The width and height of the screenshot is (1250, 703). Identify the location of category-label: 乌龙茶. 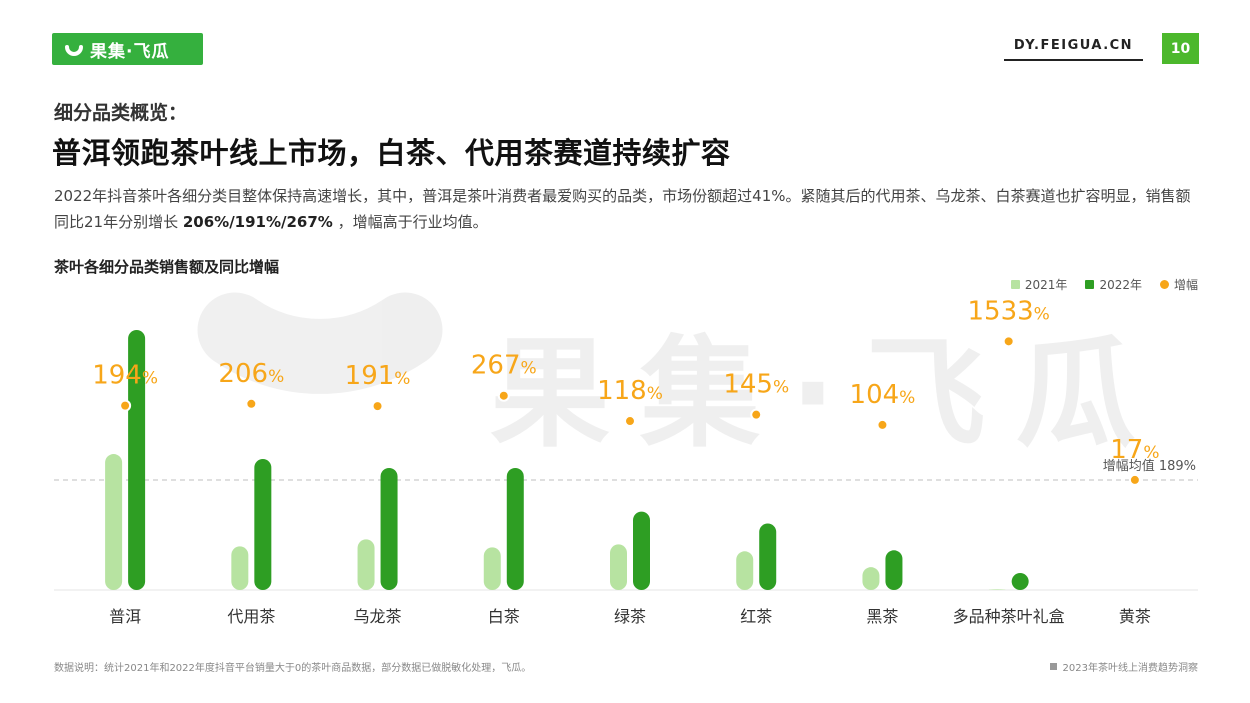
(378, 616).